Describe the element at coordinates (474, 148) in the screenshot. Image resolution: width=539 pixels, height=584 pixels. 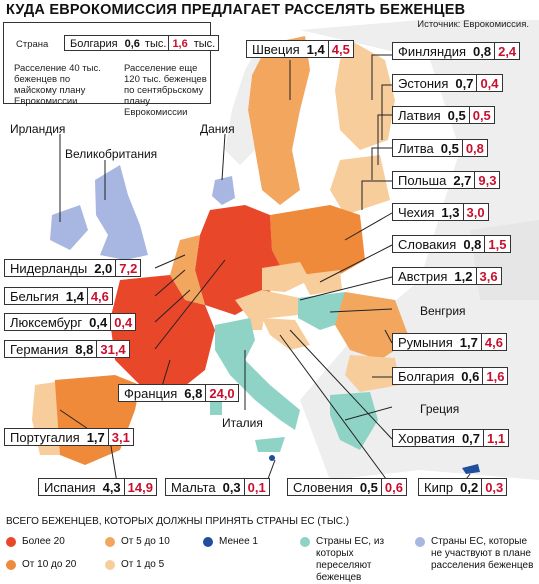
I see `value-b: 0,8` at that location.